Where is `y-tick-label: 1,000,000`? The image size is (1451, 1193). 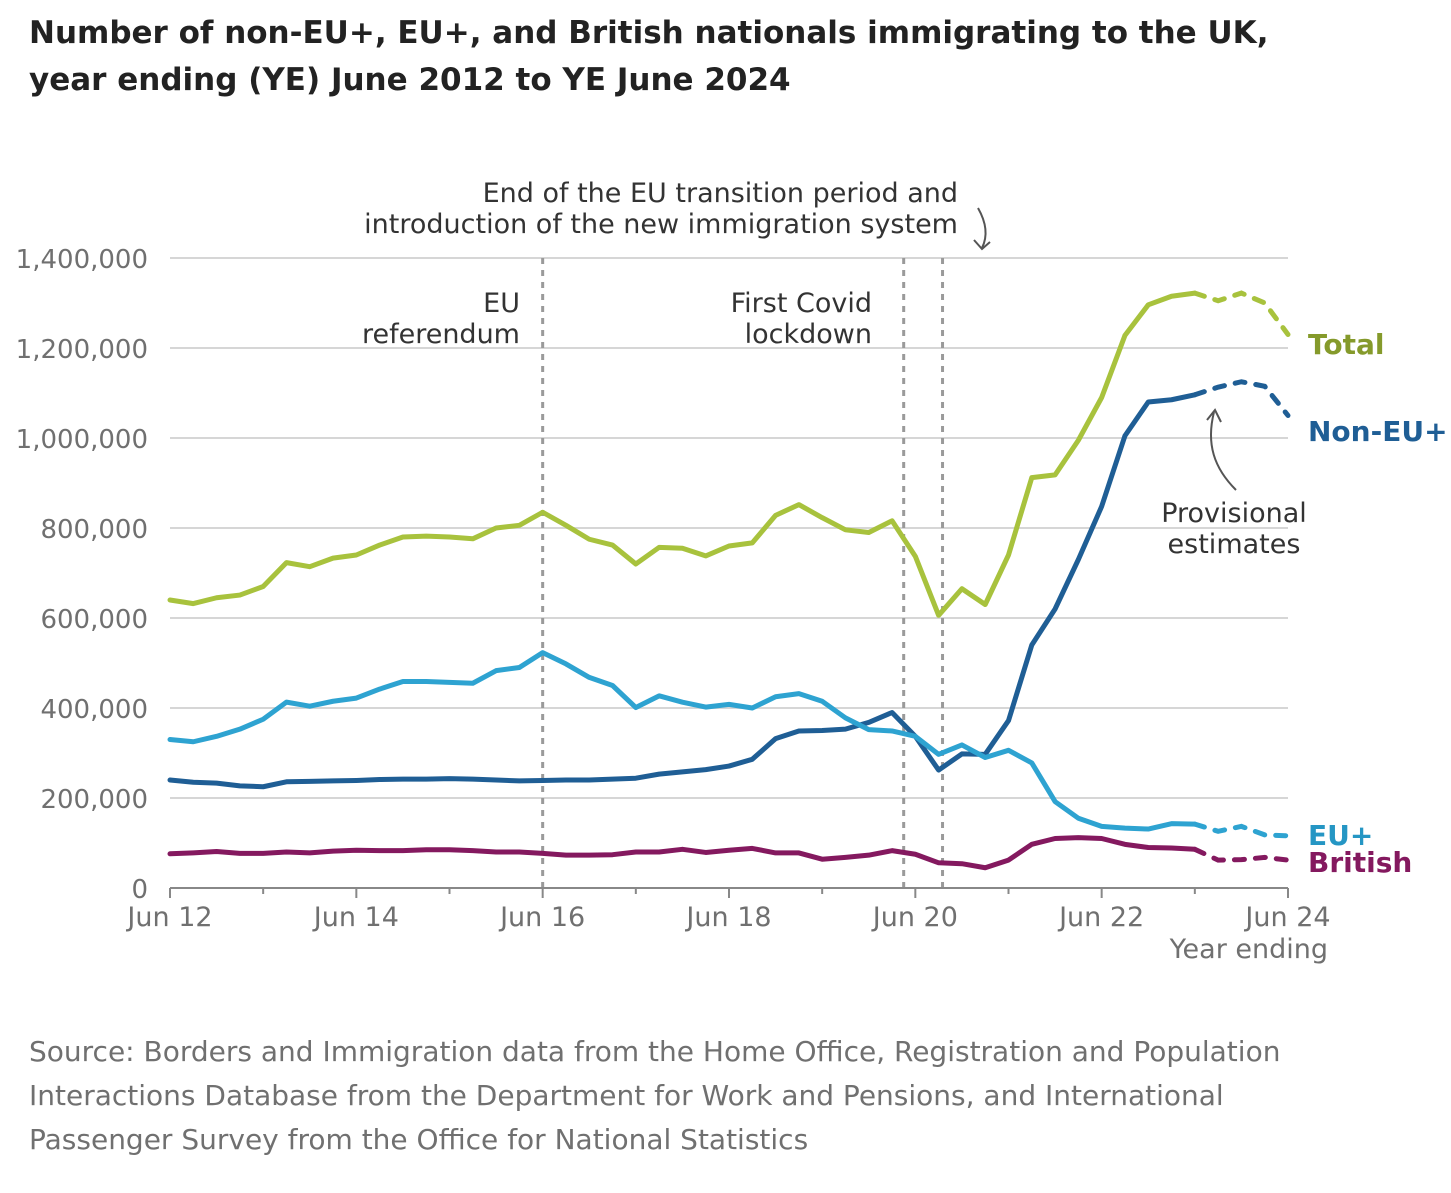 y-tick-label: 1,000,000 is located at coordinates (82, 440).